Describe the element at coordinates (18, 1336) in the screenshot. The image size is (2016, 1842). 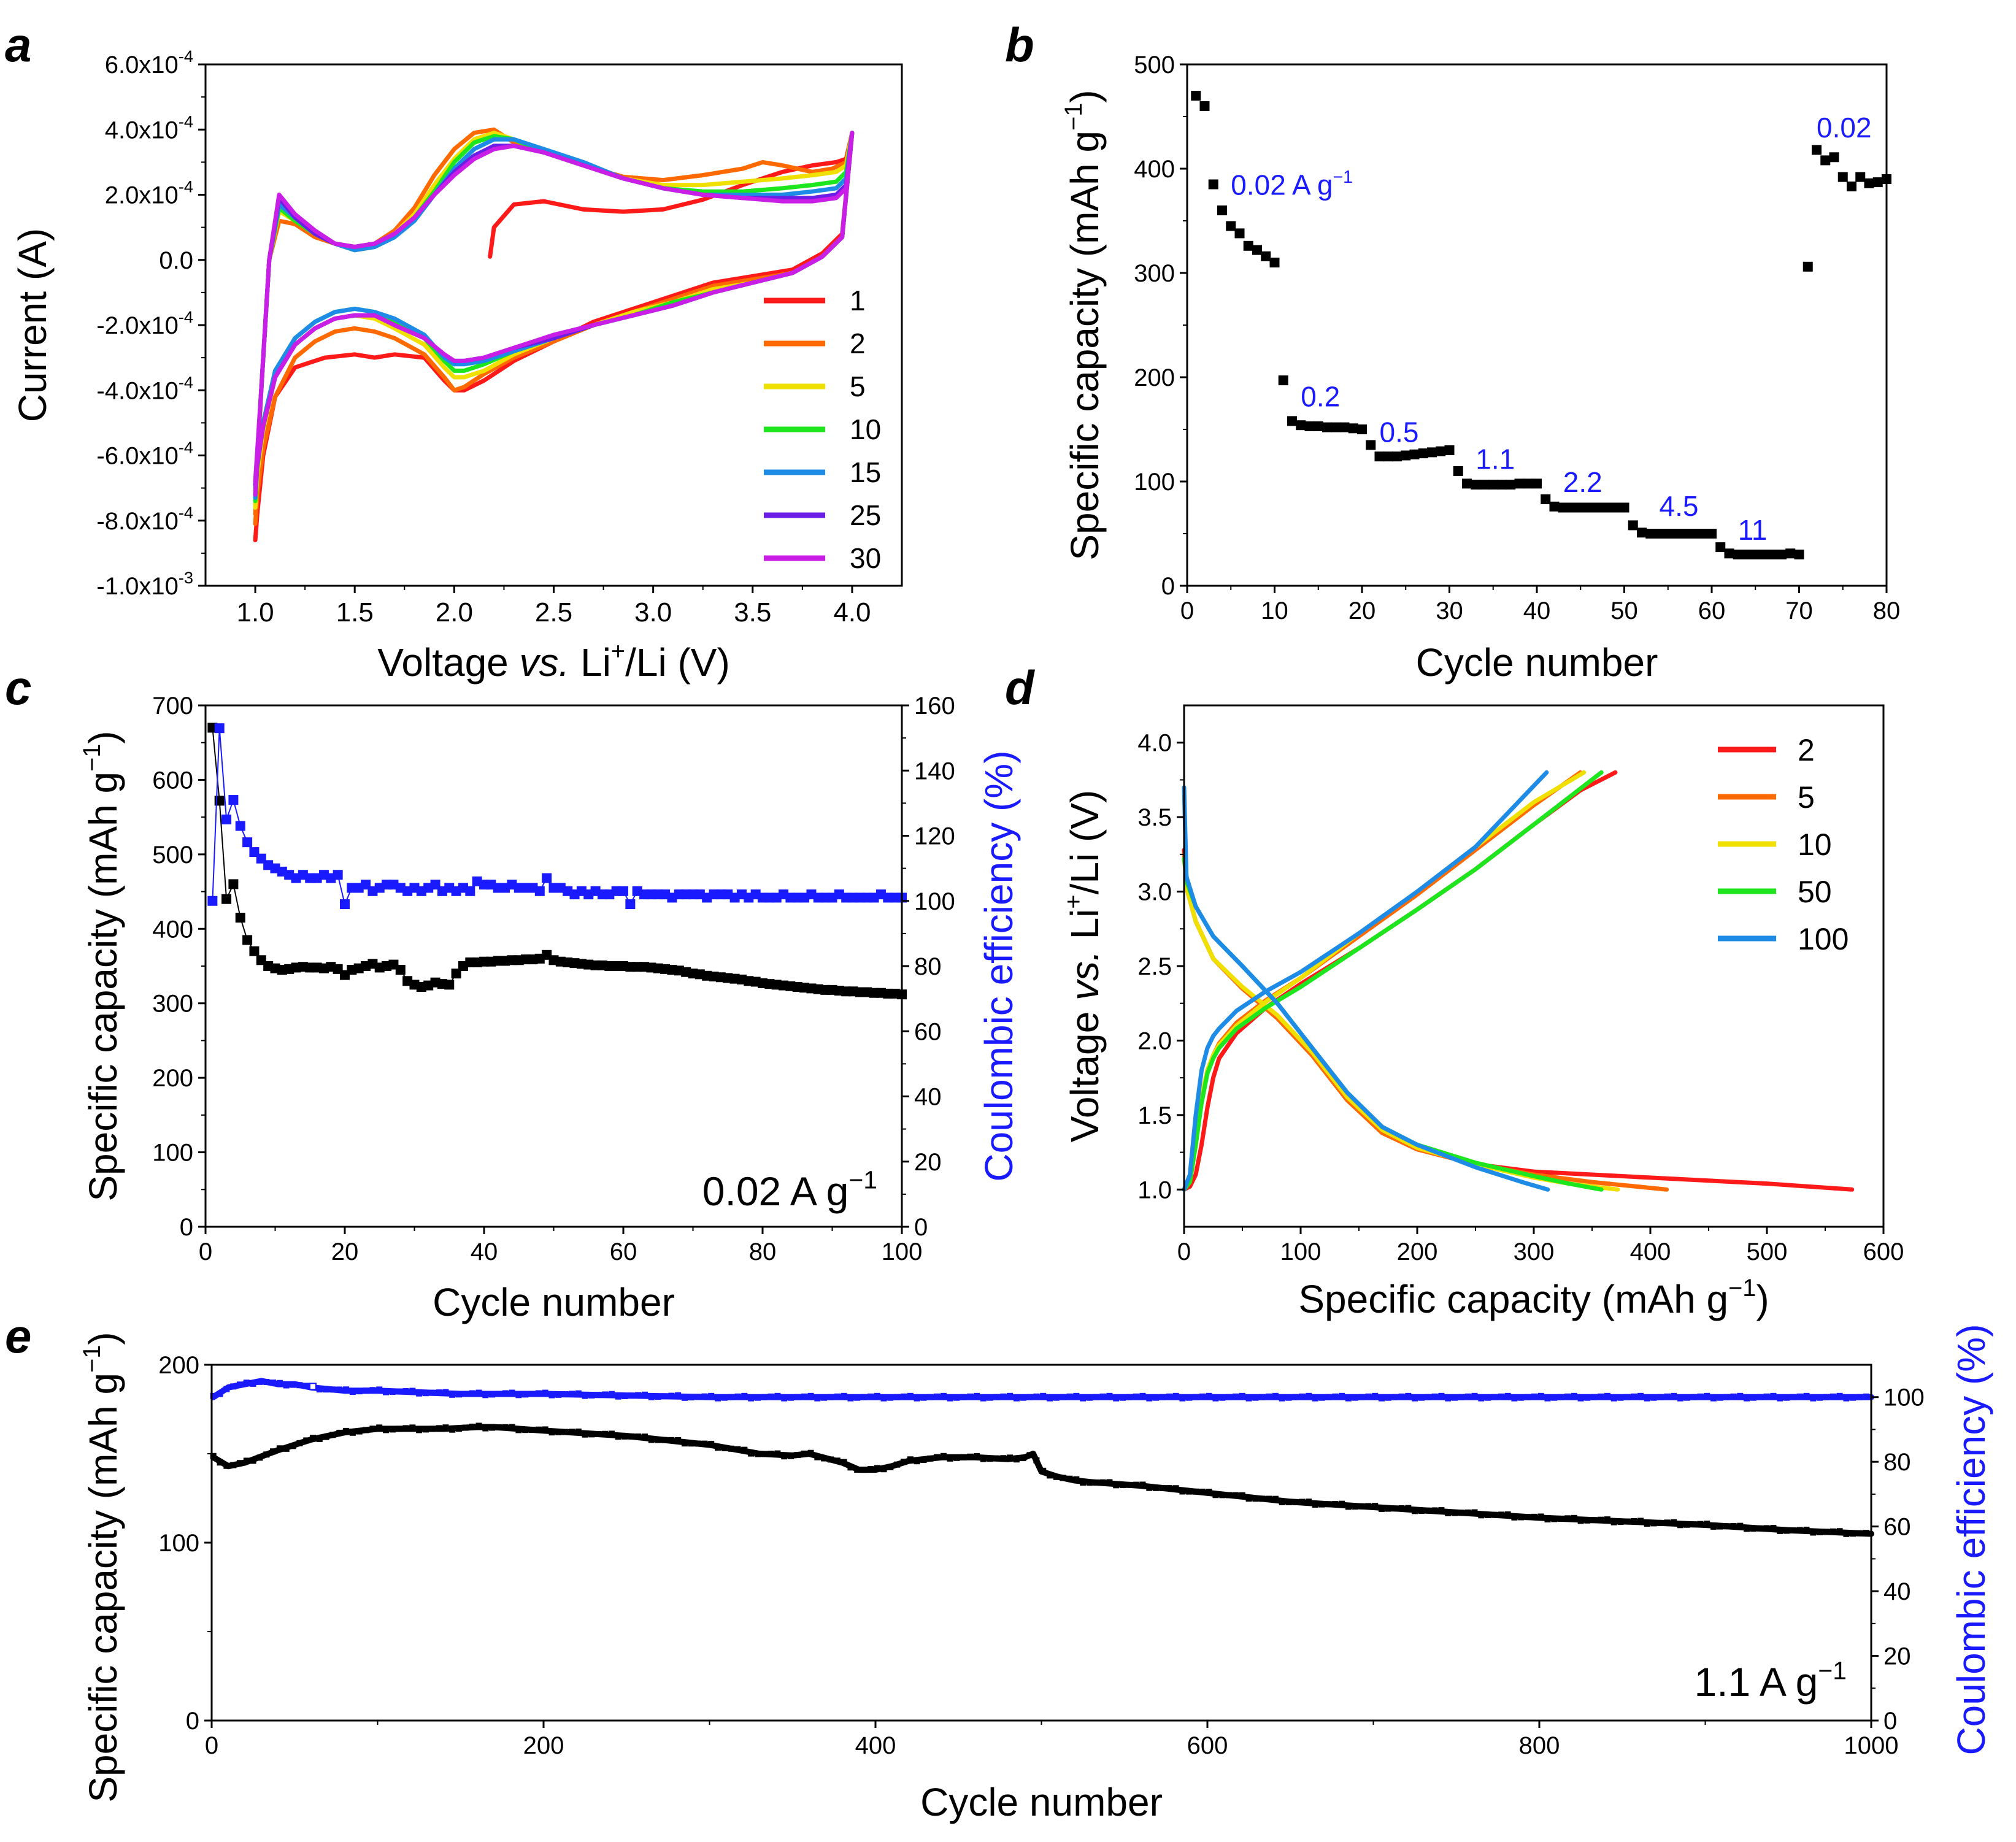
I see `panel-label-e: e` at that location.